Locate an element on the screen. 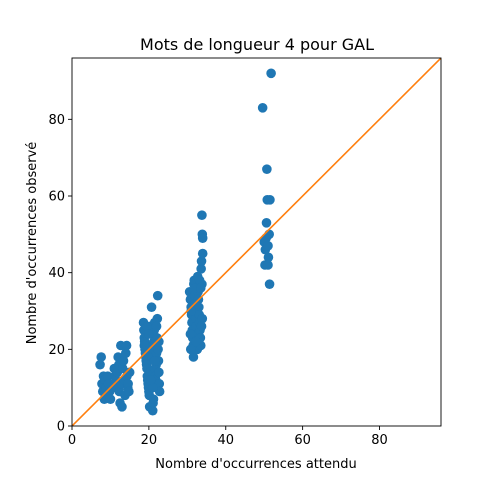 Image resolution: width=500 pixels, height=480 pixels. x-tick-label: 0 is located at coordinates (72, 440).